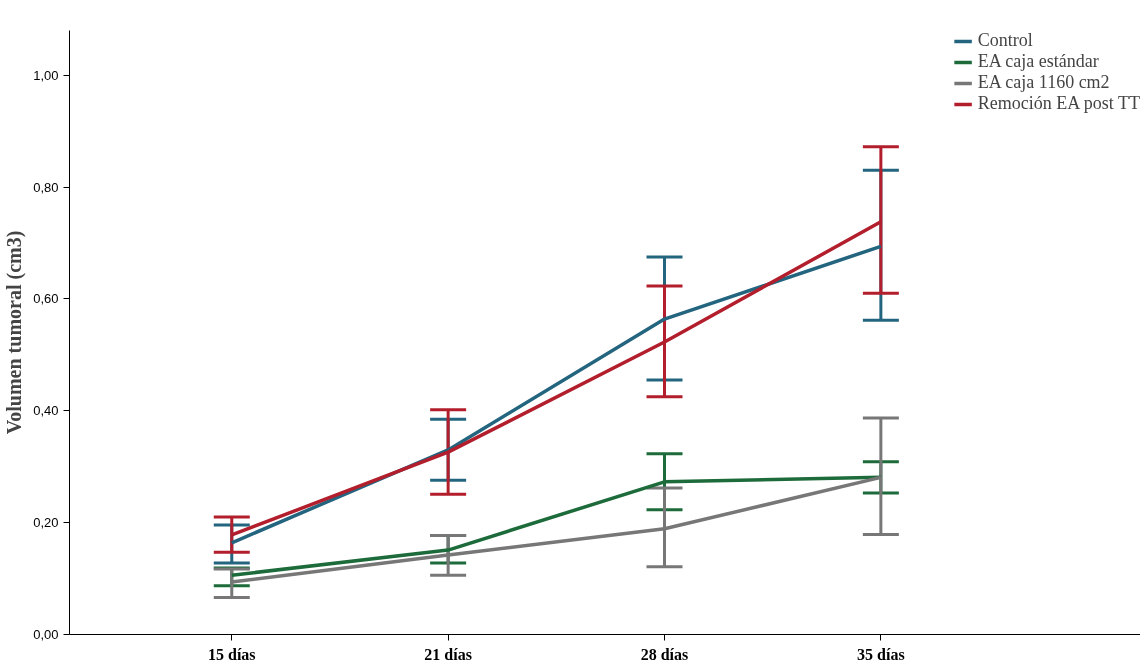 Image resolution: width=1144 pixels, height=671 pixels. I want to click on y-axis-title: Volumen tumoral (cm3), so click(15, 332).